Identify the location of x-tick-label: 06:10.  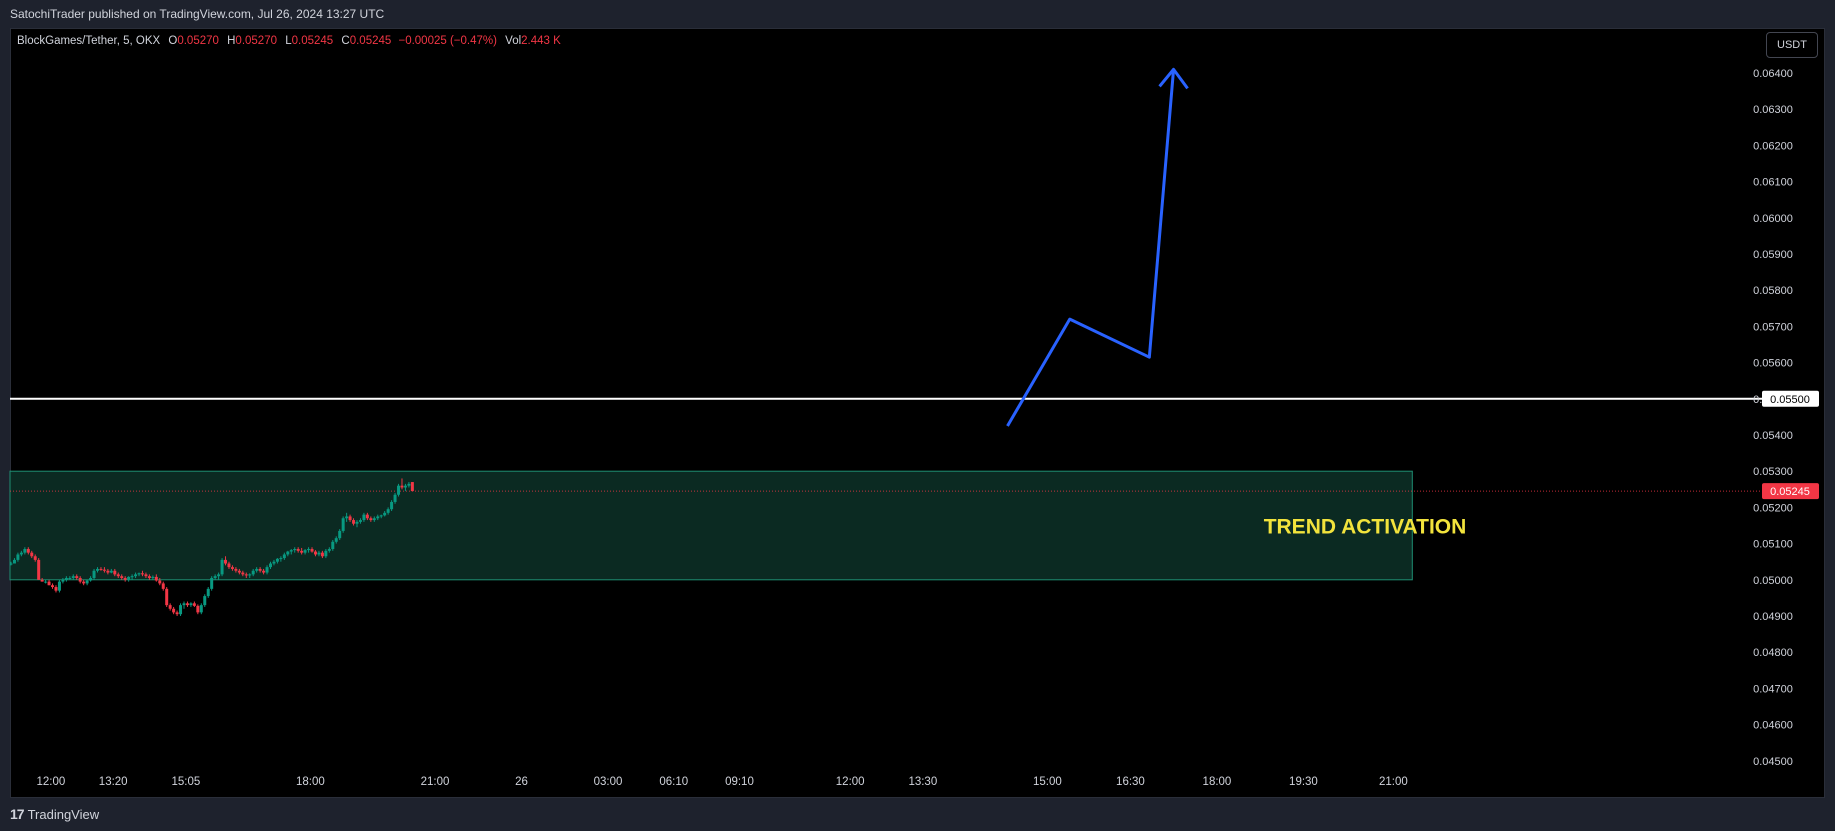
(673, 782).